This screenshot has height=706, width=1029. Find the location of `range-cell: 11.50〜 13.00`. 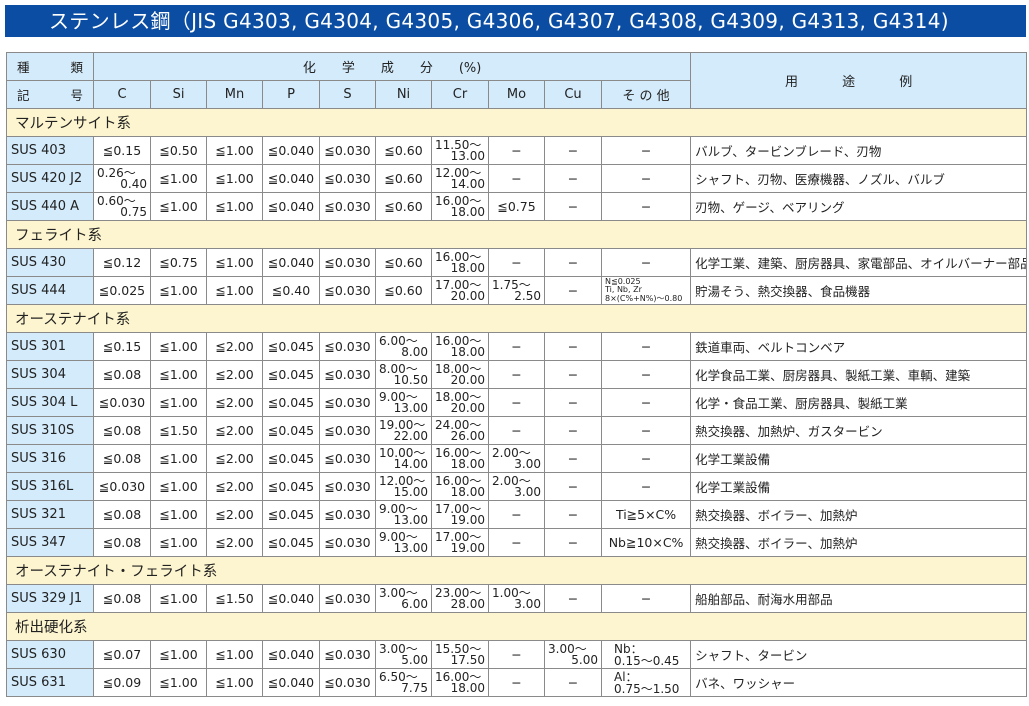

range-cell: 11.50〜 13.00 is located at coordinates (460, 150).